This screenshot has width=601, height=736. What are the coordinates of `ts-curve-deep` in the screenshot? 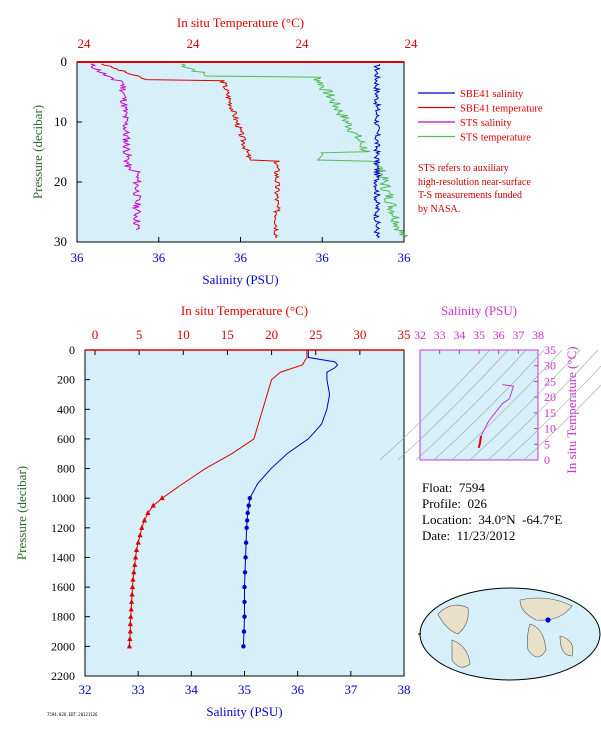 It's located at (479, 442).